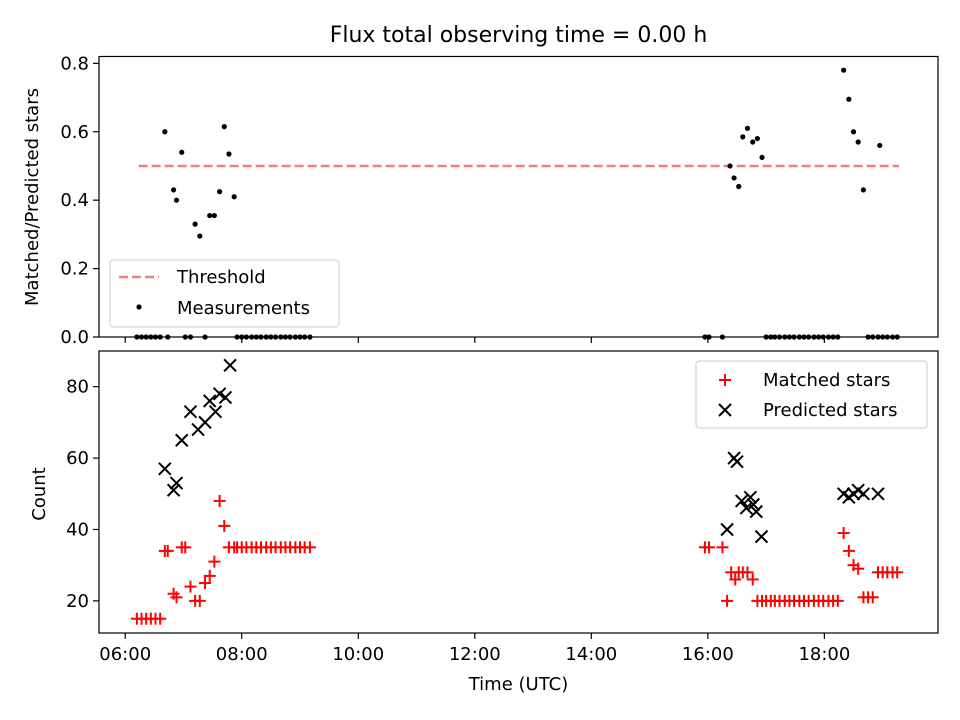 The height and width of the screenshot is (720, 960). Describe the element at coordinates (243, 308) in the screenshot. I see `legend-measurements-label: Measurements` at that location.